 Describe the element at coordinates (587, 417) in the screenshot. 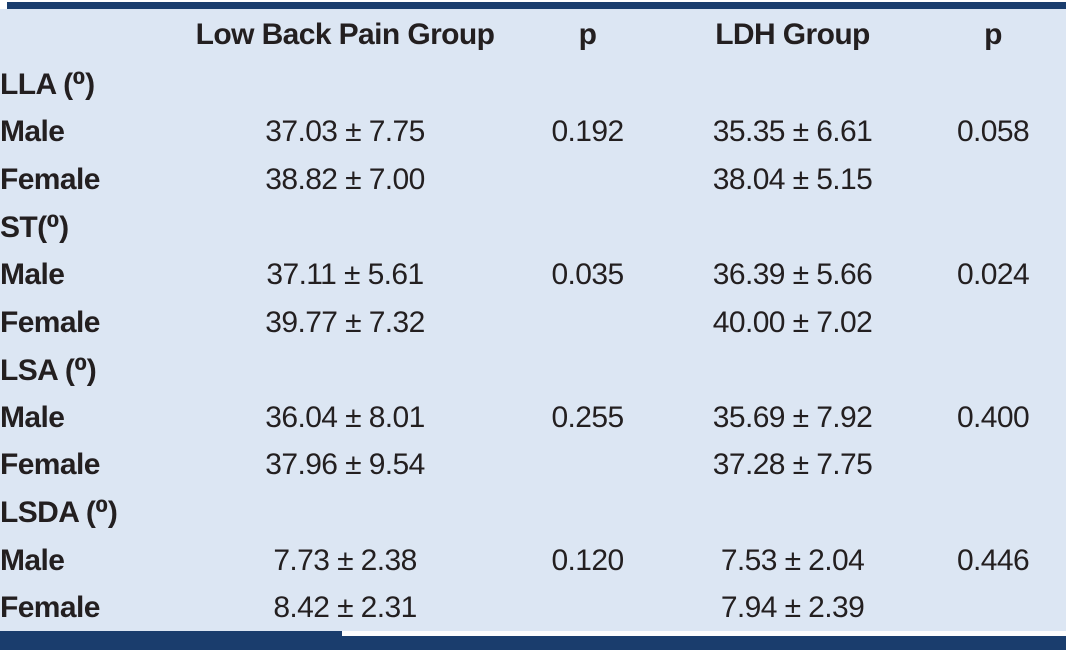

I see `p-value-cell: 0.255` at that location.